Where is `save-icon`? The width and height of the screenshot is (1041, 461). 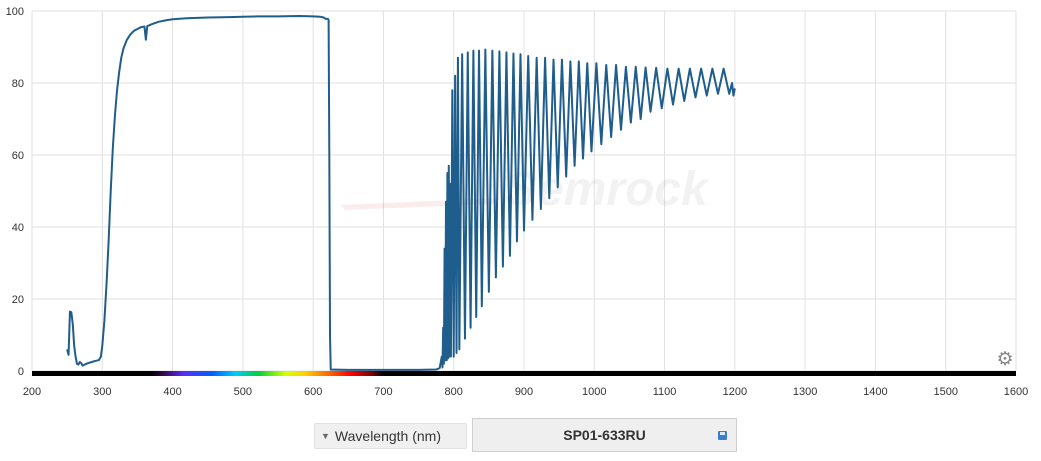 save-icon is located at coordinates (722, 435).